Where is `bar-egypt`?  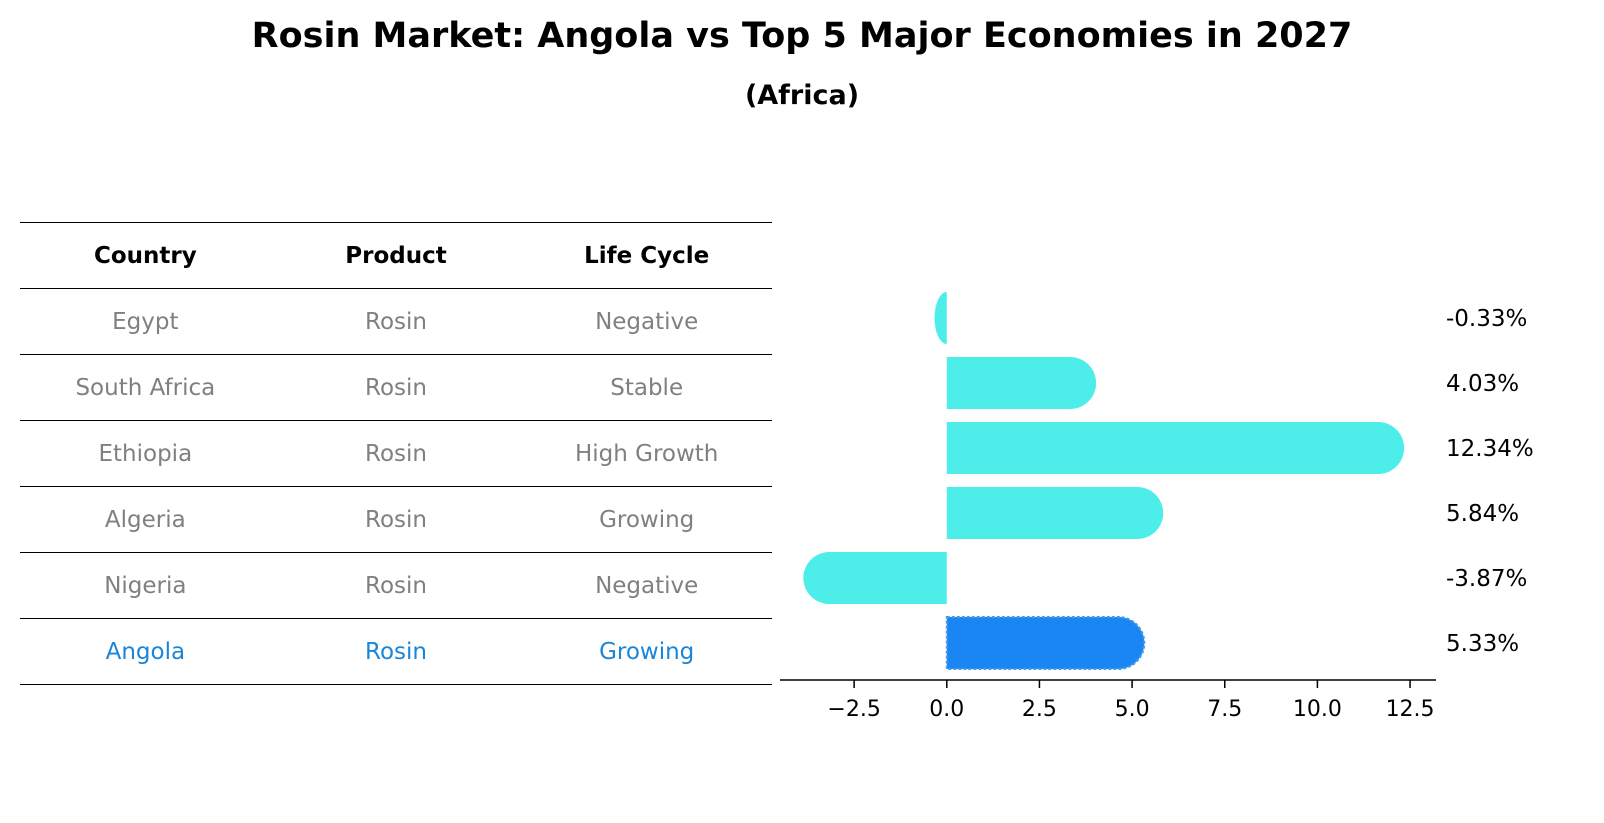
bar-egypt is located at coordinates (940, 318).